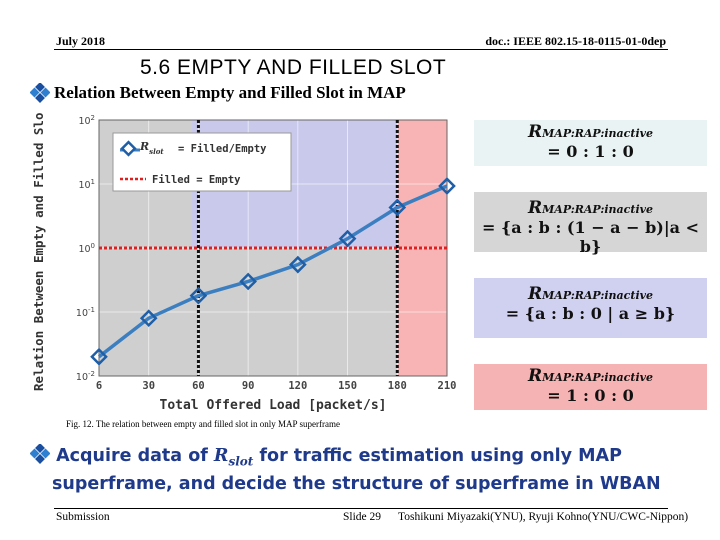 This screenshot has height=540, width=720. Describe the element at coordinates (590, 208) in the screenshot. I see `formula-symbol-1: RMAP:RAP:inactive` at that location.